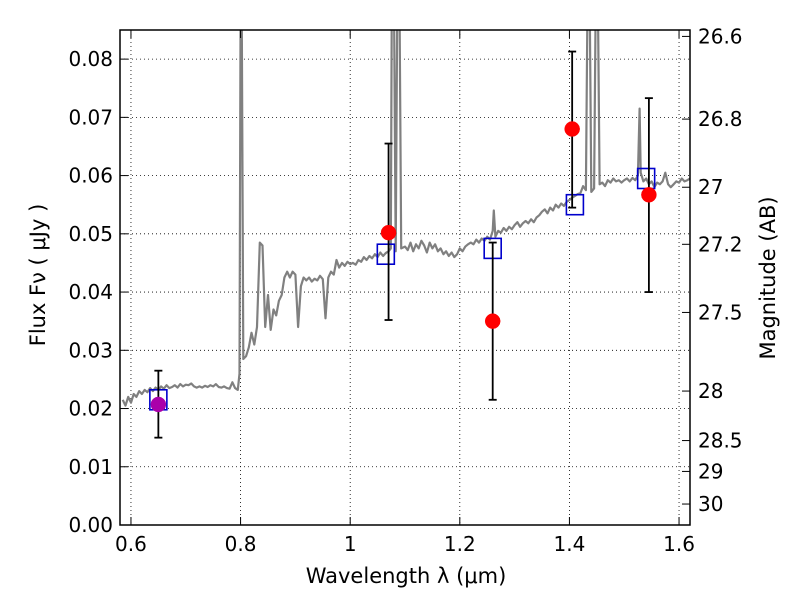 The height and width of the screenshot is (600, 800). I want to click on y2-tick-label: 27.2, so click(720, 244).